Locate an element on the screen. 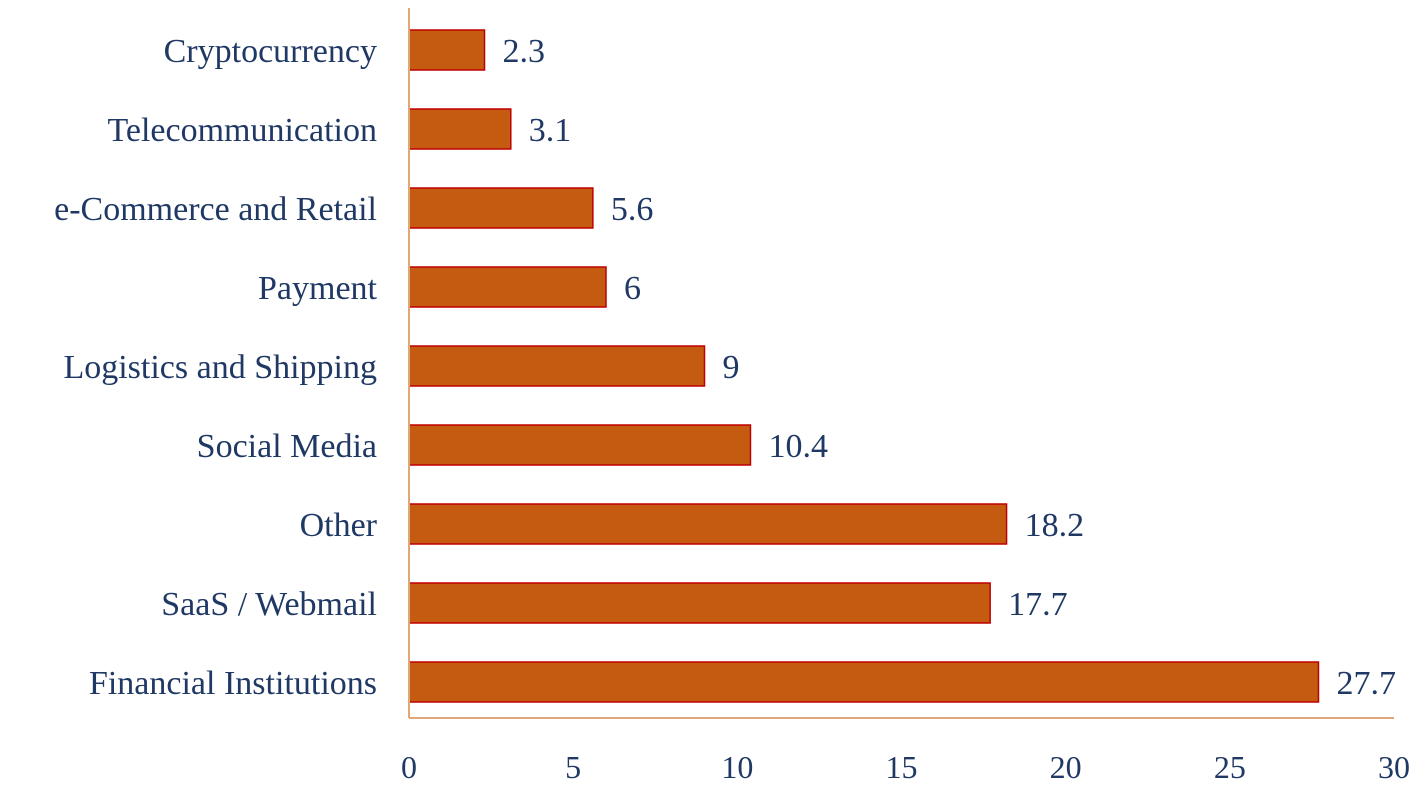 Image resolution: width=1418 pixels, height=787 pixels. x-tick-label: 10 is located at coordinates (737, 767).